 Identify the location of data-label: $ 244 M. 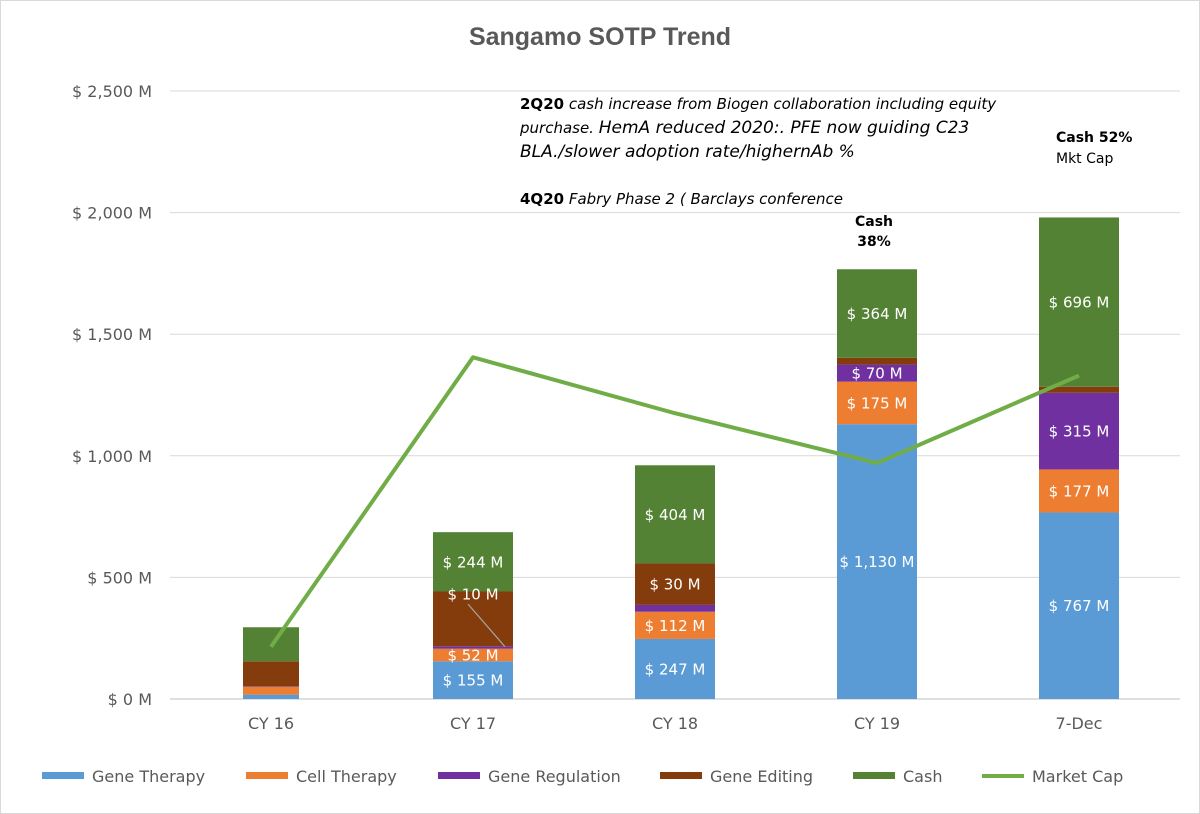
(473, 562).